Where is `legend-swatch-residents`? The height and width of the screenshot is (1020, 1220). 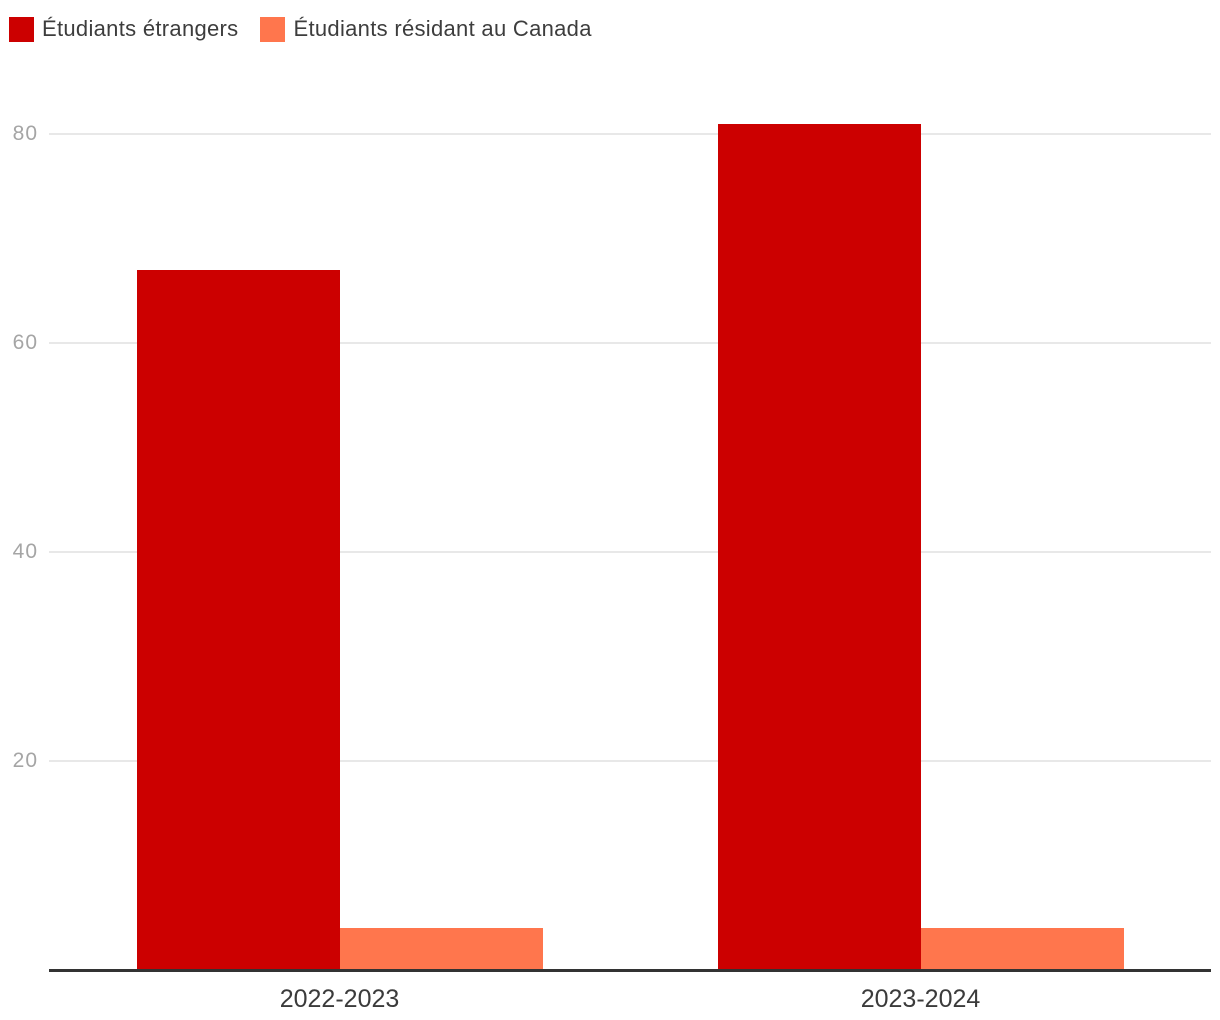 legend-swatch-residents is located at coordinates (273, 29).